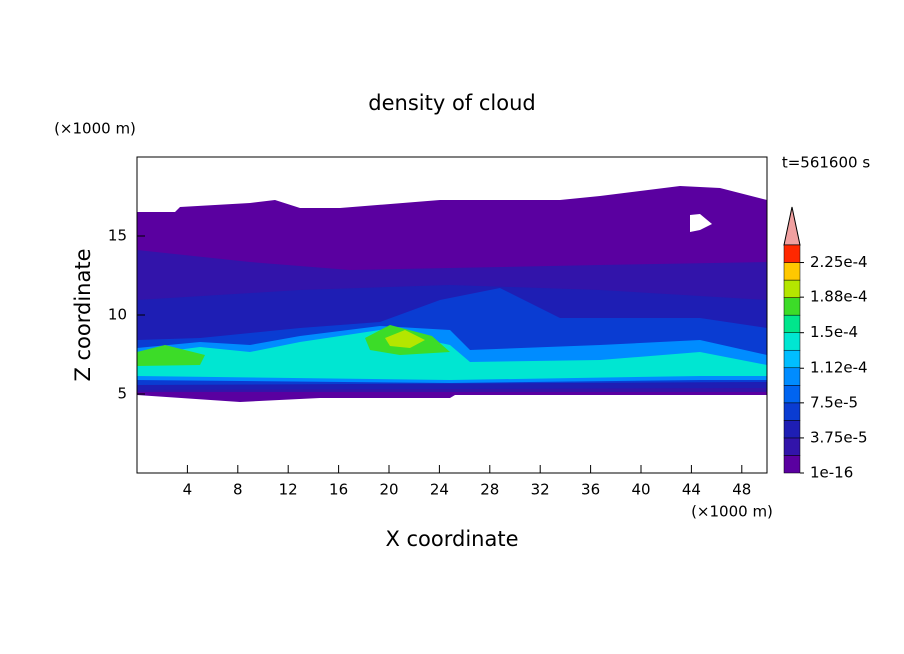 The height and width of the screenshot is (654, 904). I want to click on colorbar-tick-label: 1e-16, so click(831, 473).